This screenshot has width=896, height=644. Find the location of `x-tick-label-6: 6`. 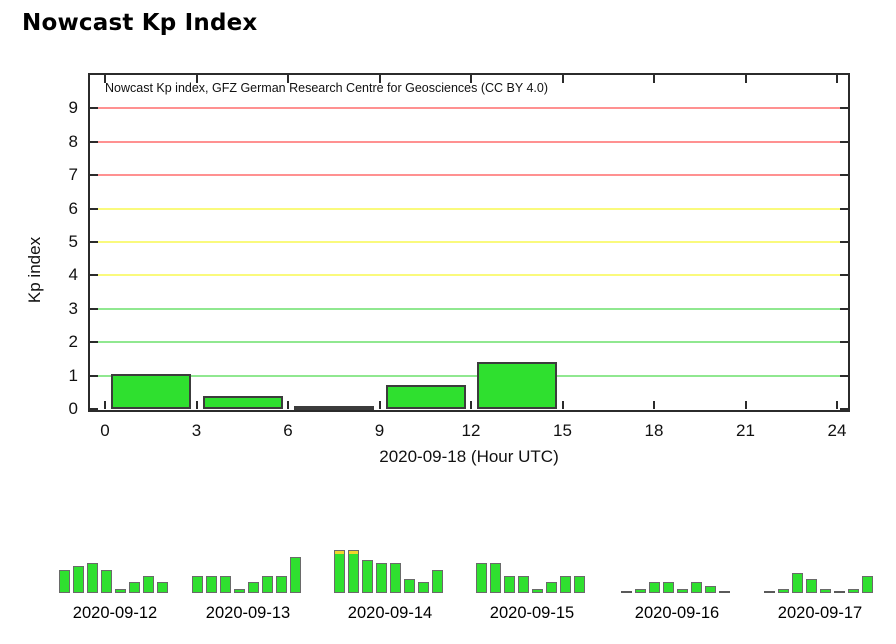

x-tick-label-6: 6 is located at coordinates (288, 430).